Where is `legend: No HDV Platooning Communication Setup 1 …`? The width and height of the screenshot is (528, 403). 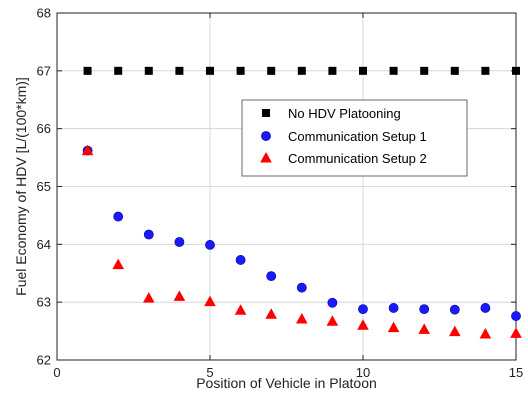
legend: No HDV Platooning Communication Setup 1 … is located at coordinates (354, 138).